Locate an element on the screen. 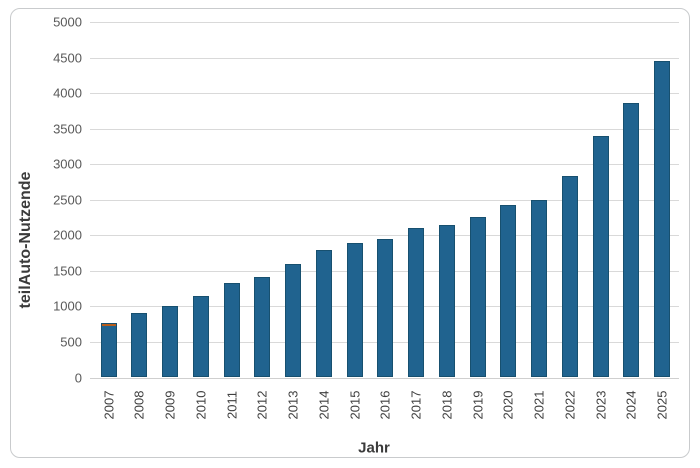  bar-2019 is located at coordinates (477, 297).